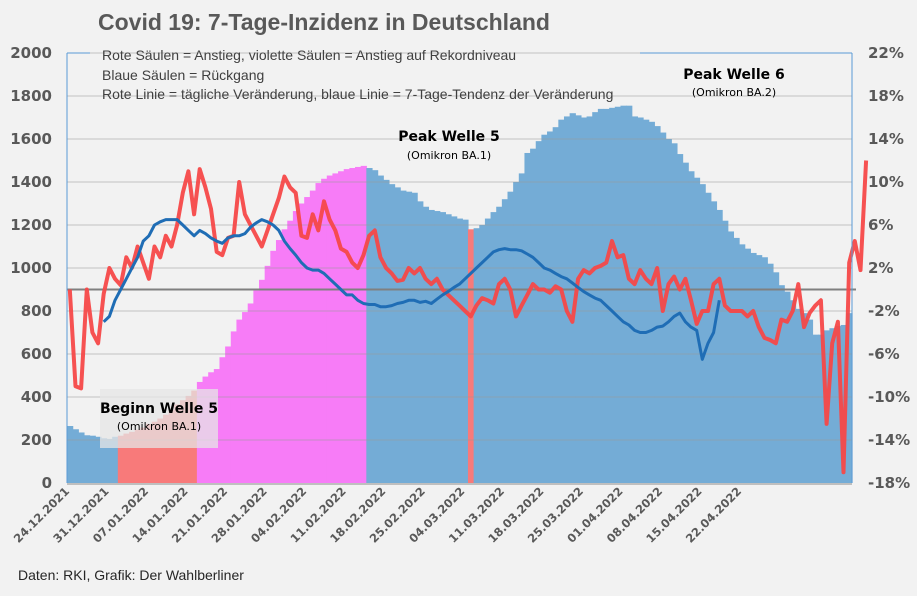 The width and height of the screenshot is (917, 596). I want to click on y-left-tick-label: 1200, so click(31, 225).